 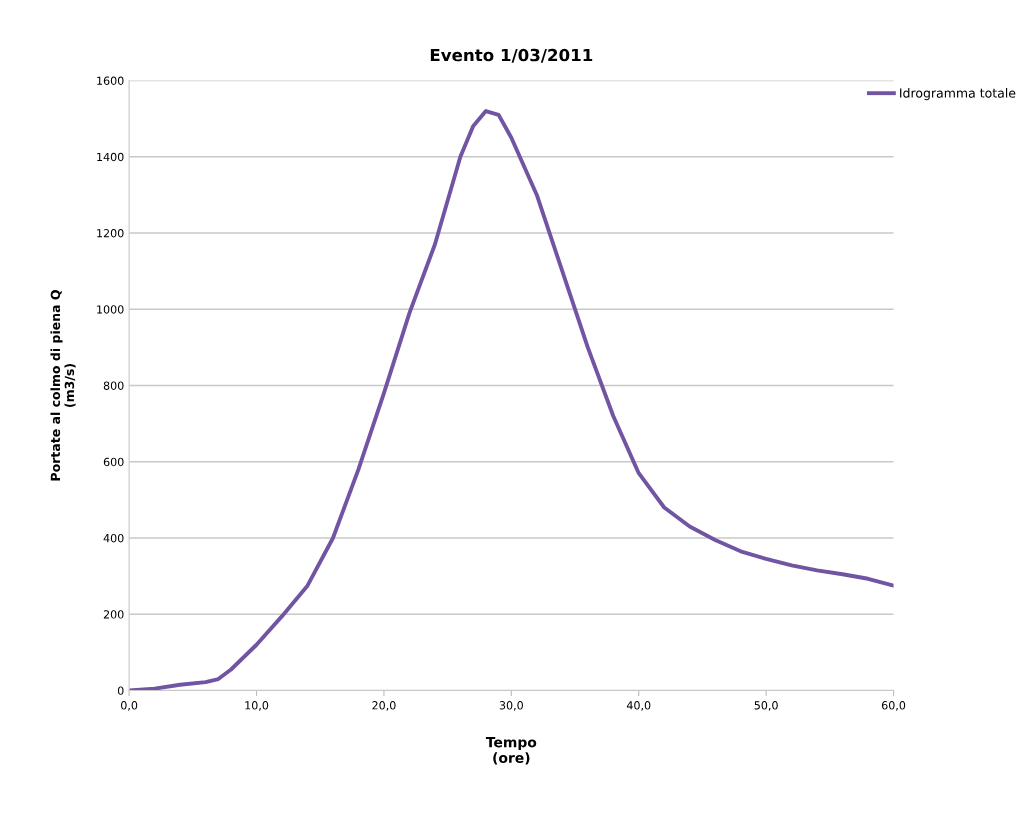 What do you see at coordinates (511, 706) in the screenshot?
I see `x-tick-label: 30,0` at bounding box center [511, 706].